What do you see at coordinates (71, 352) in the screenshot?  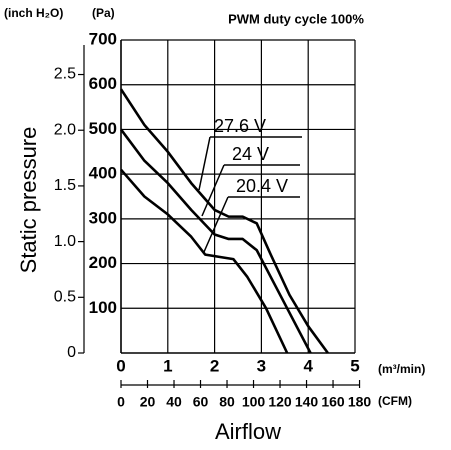 I see `y2-tick-label: 0` at bounding box center [71, 352].